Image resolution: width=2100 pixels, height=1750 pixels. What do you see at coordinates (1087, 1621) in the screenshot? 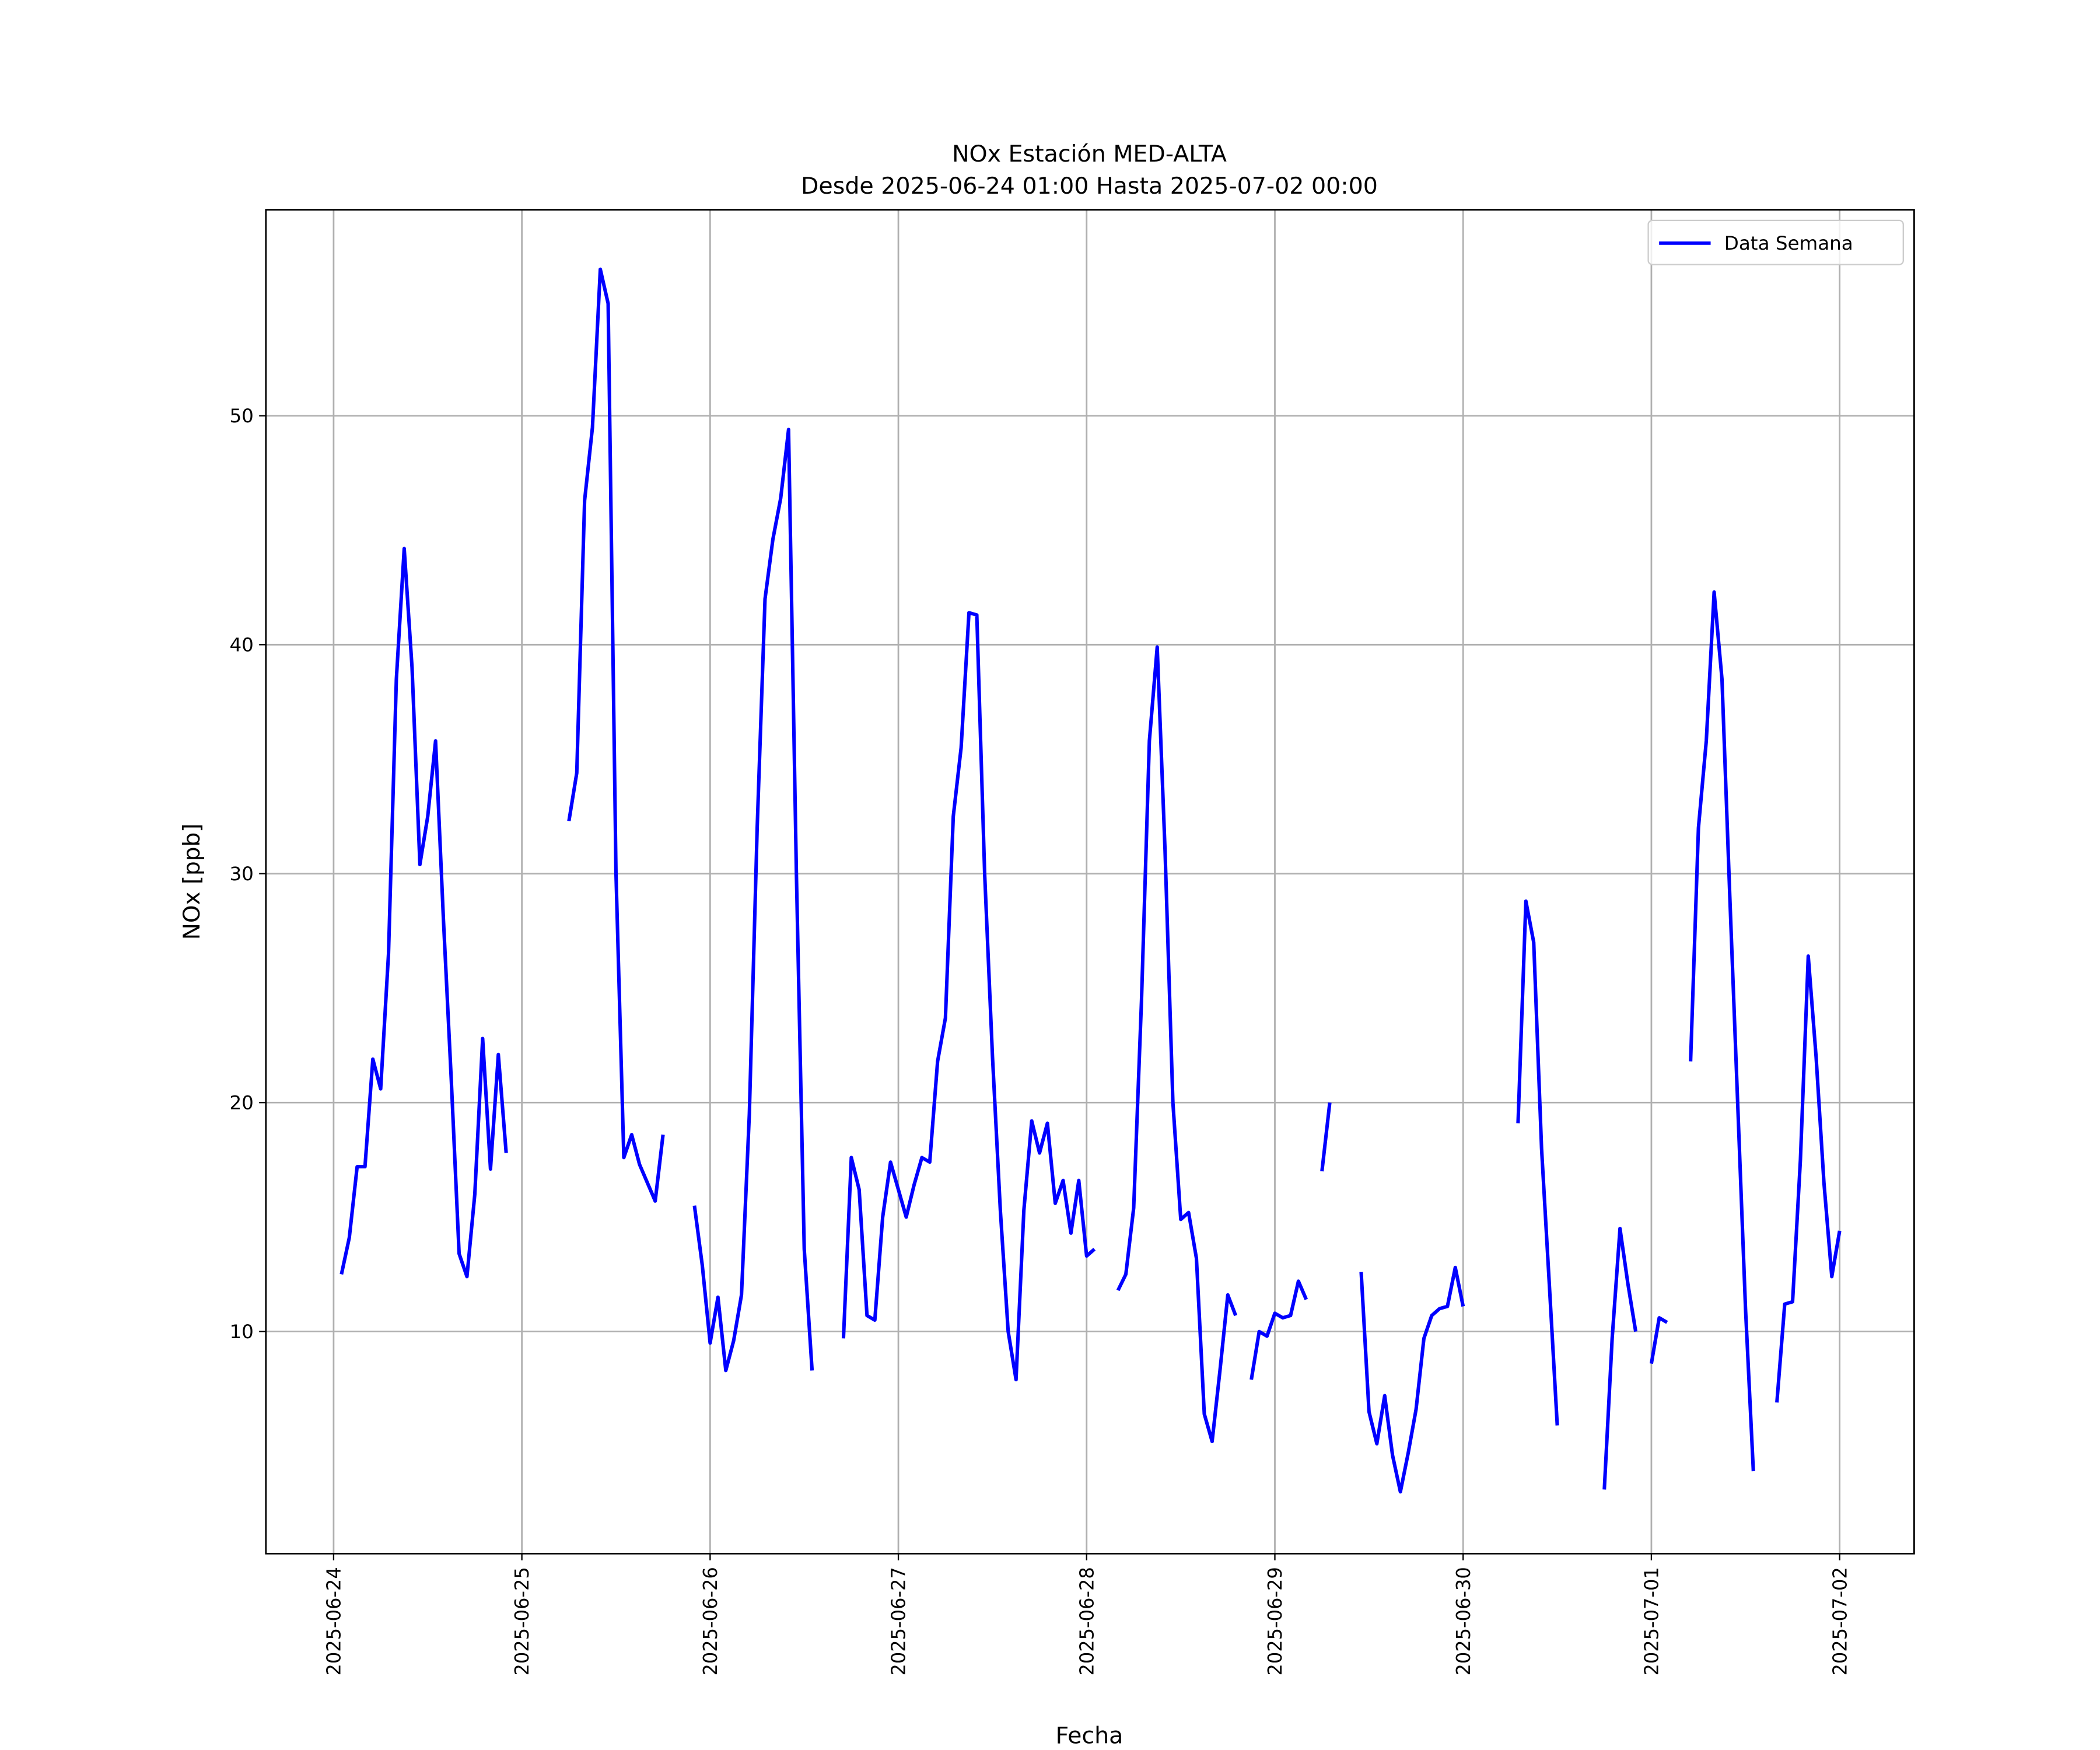
I see `x-tick-label: 2025-06-28` at bounding box center [1087, 1621].